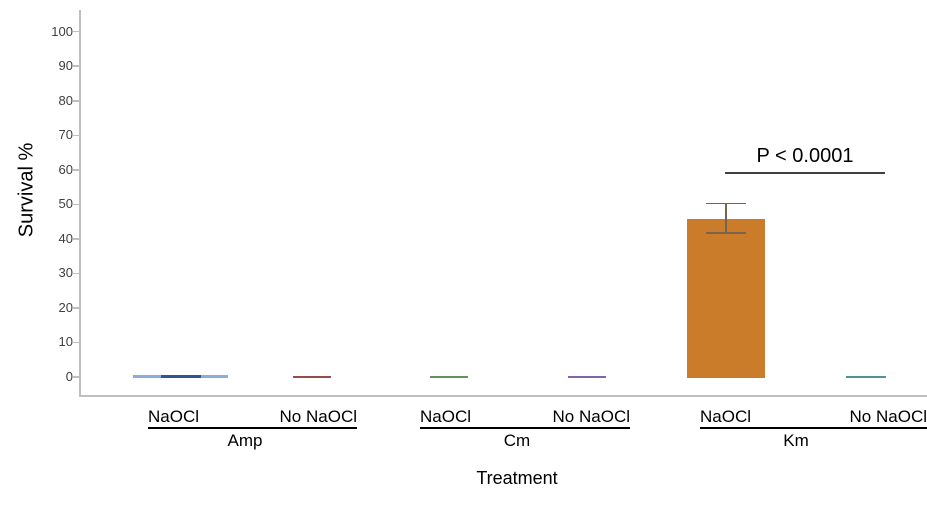 This screenshot has width=927, height=506. What do you see at coordinates (65, 100) in the screenshot?
I see `y-tick-label: 80` at bounding box center [65, 100].